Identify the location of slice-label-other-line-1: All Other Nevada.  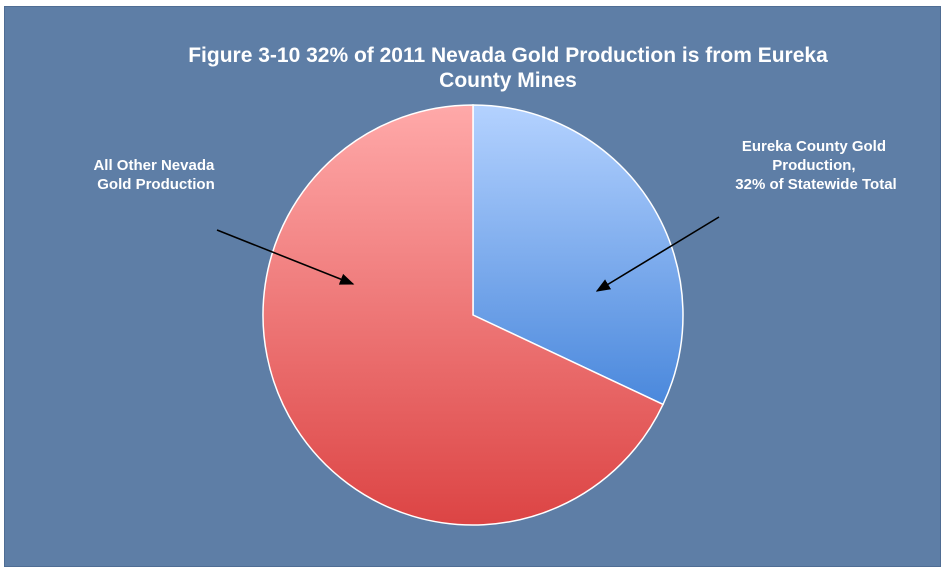
(154, 165).